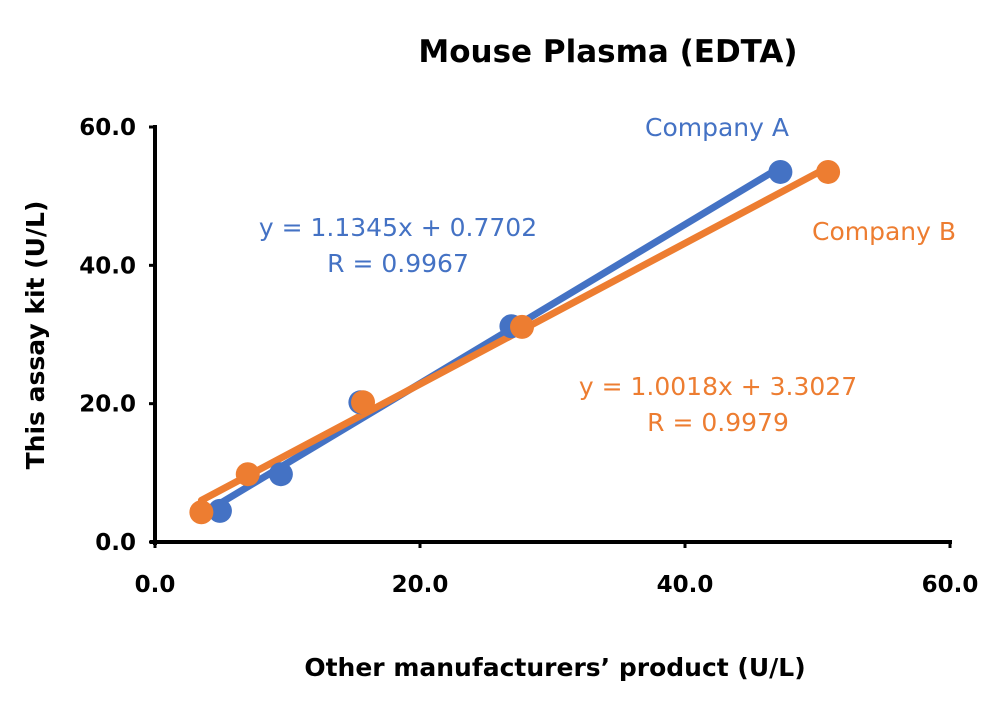 The width and height of the screenshot is (1000, 702). I want to click on legend-company-b: Company B, so click(884, 231).